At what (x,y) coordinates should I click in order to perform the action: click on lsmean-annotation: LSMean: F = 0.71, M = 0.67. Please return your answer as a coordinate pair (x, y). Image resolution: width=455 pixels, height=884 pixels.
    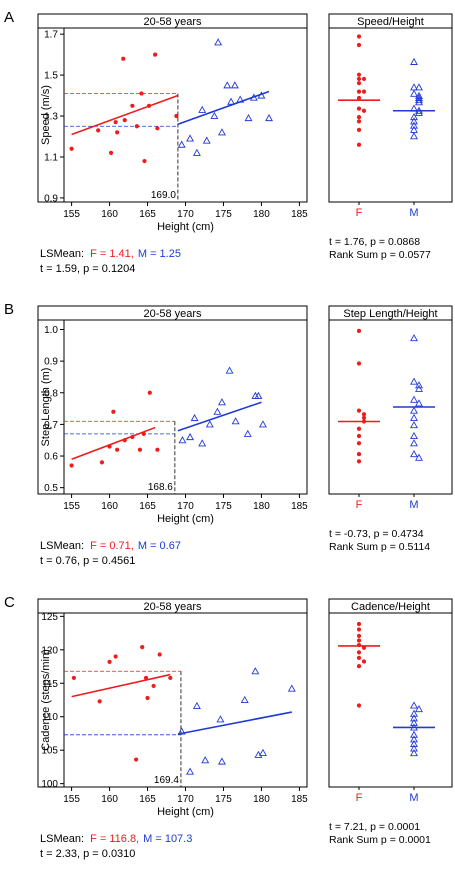
    Looking at the image, I should click on (110, 546).